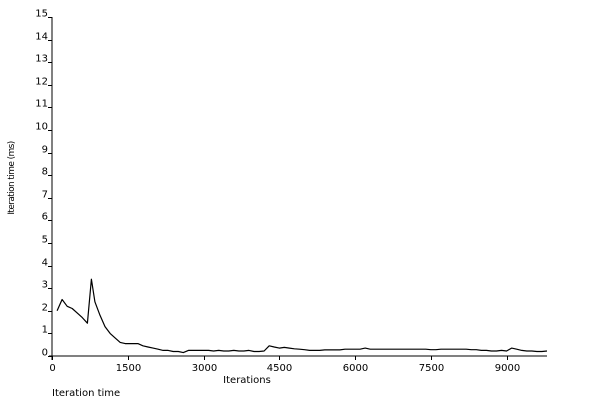 The width and height of the screenshot is (600, 400). I want to click on x-tick-label: 9000, so click(507, 368).